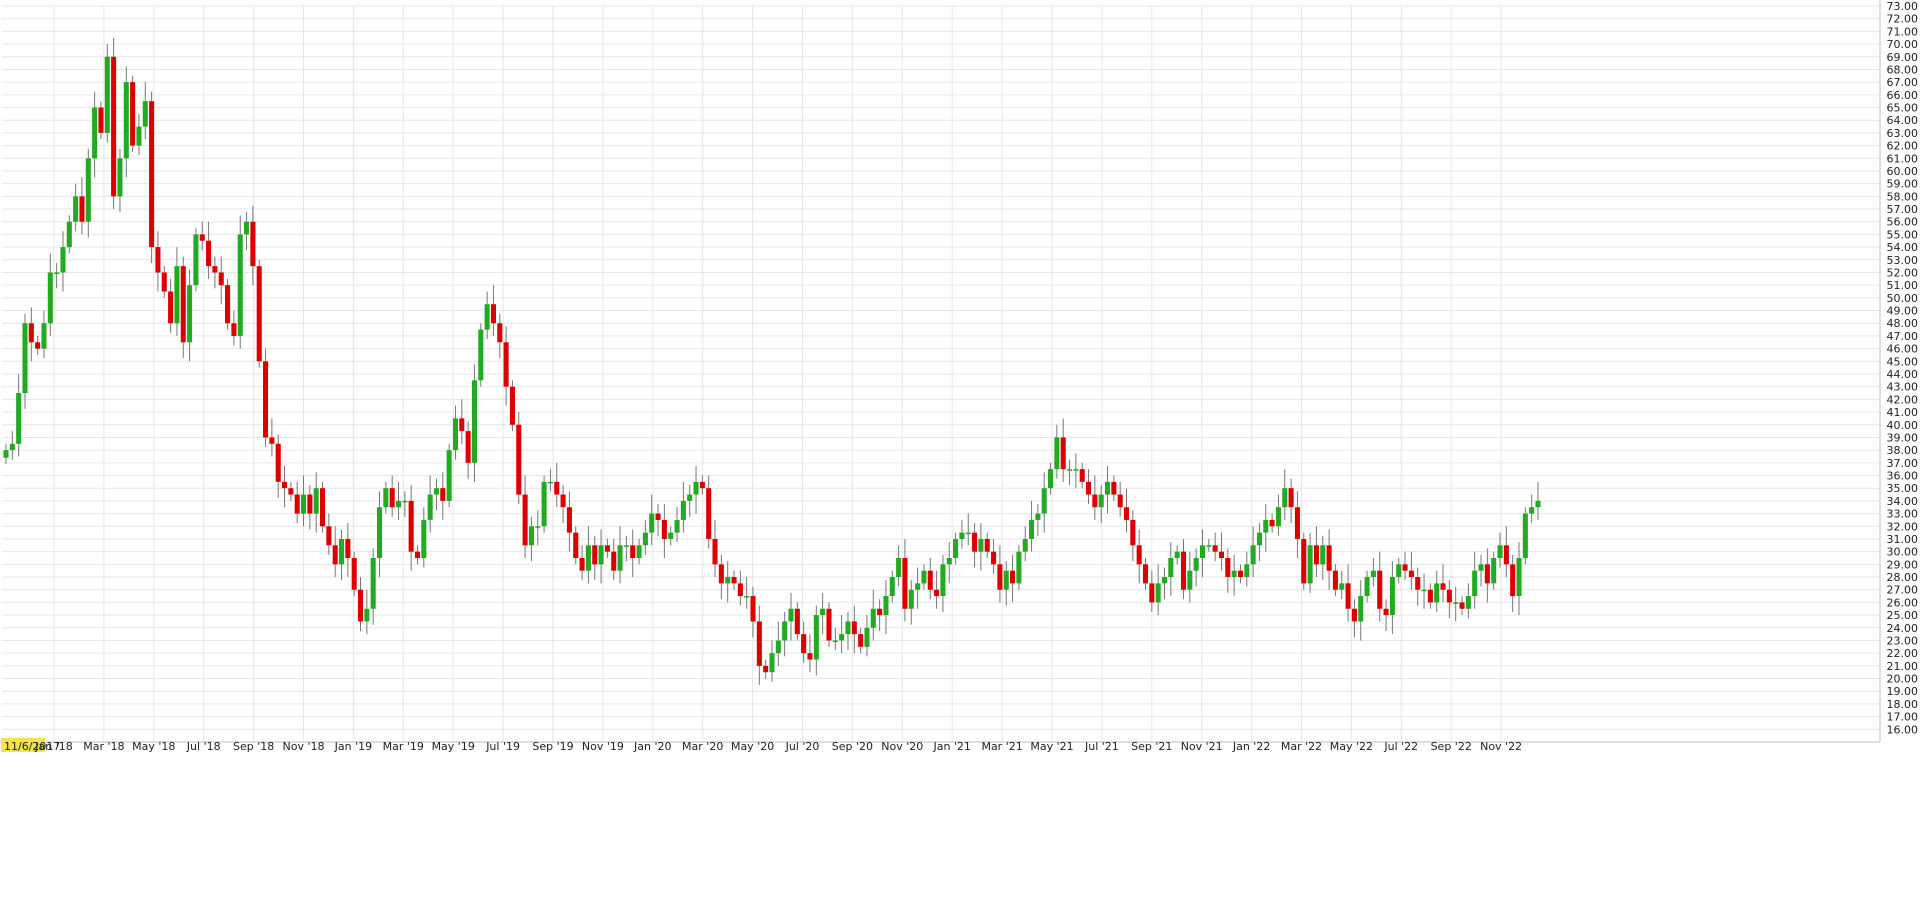  I want to click on x-tick-label: May '20, so click(752, 746).